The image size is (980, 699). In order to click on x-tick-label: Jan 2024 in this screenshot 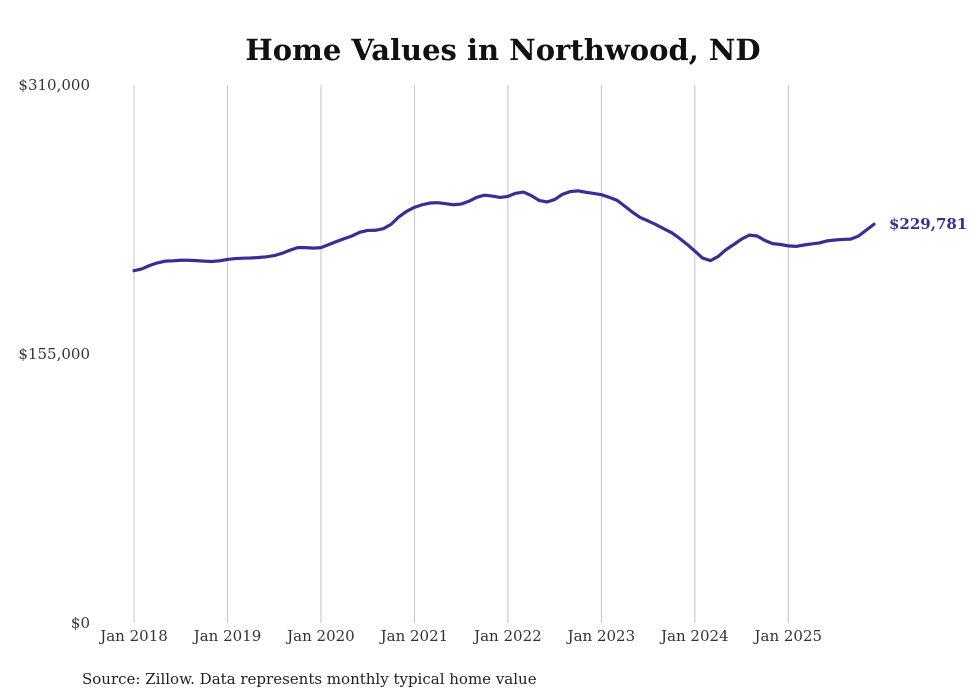, I will do `click(694, 636)`.